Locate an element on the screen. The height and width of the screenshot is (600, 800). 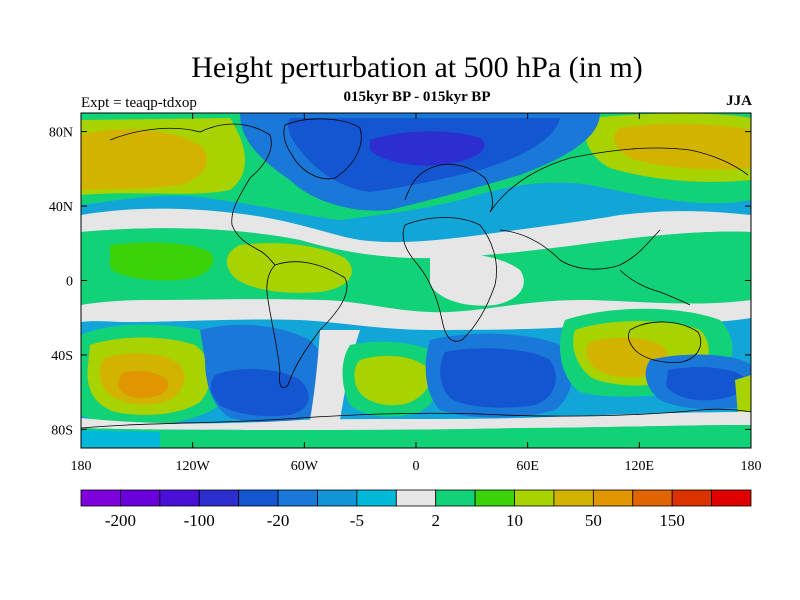
coastline-greenland is located at coordinates (322, 149).